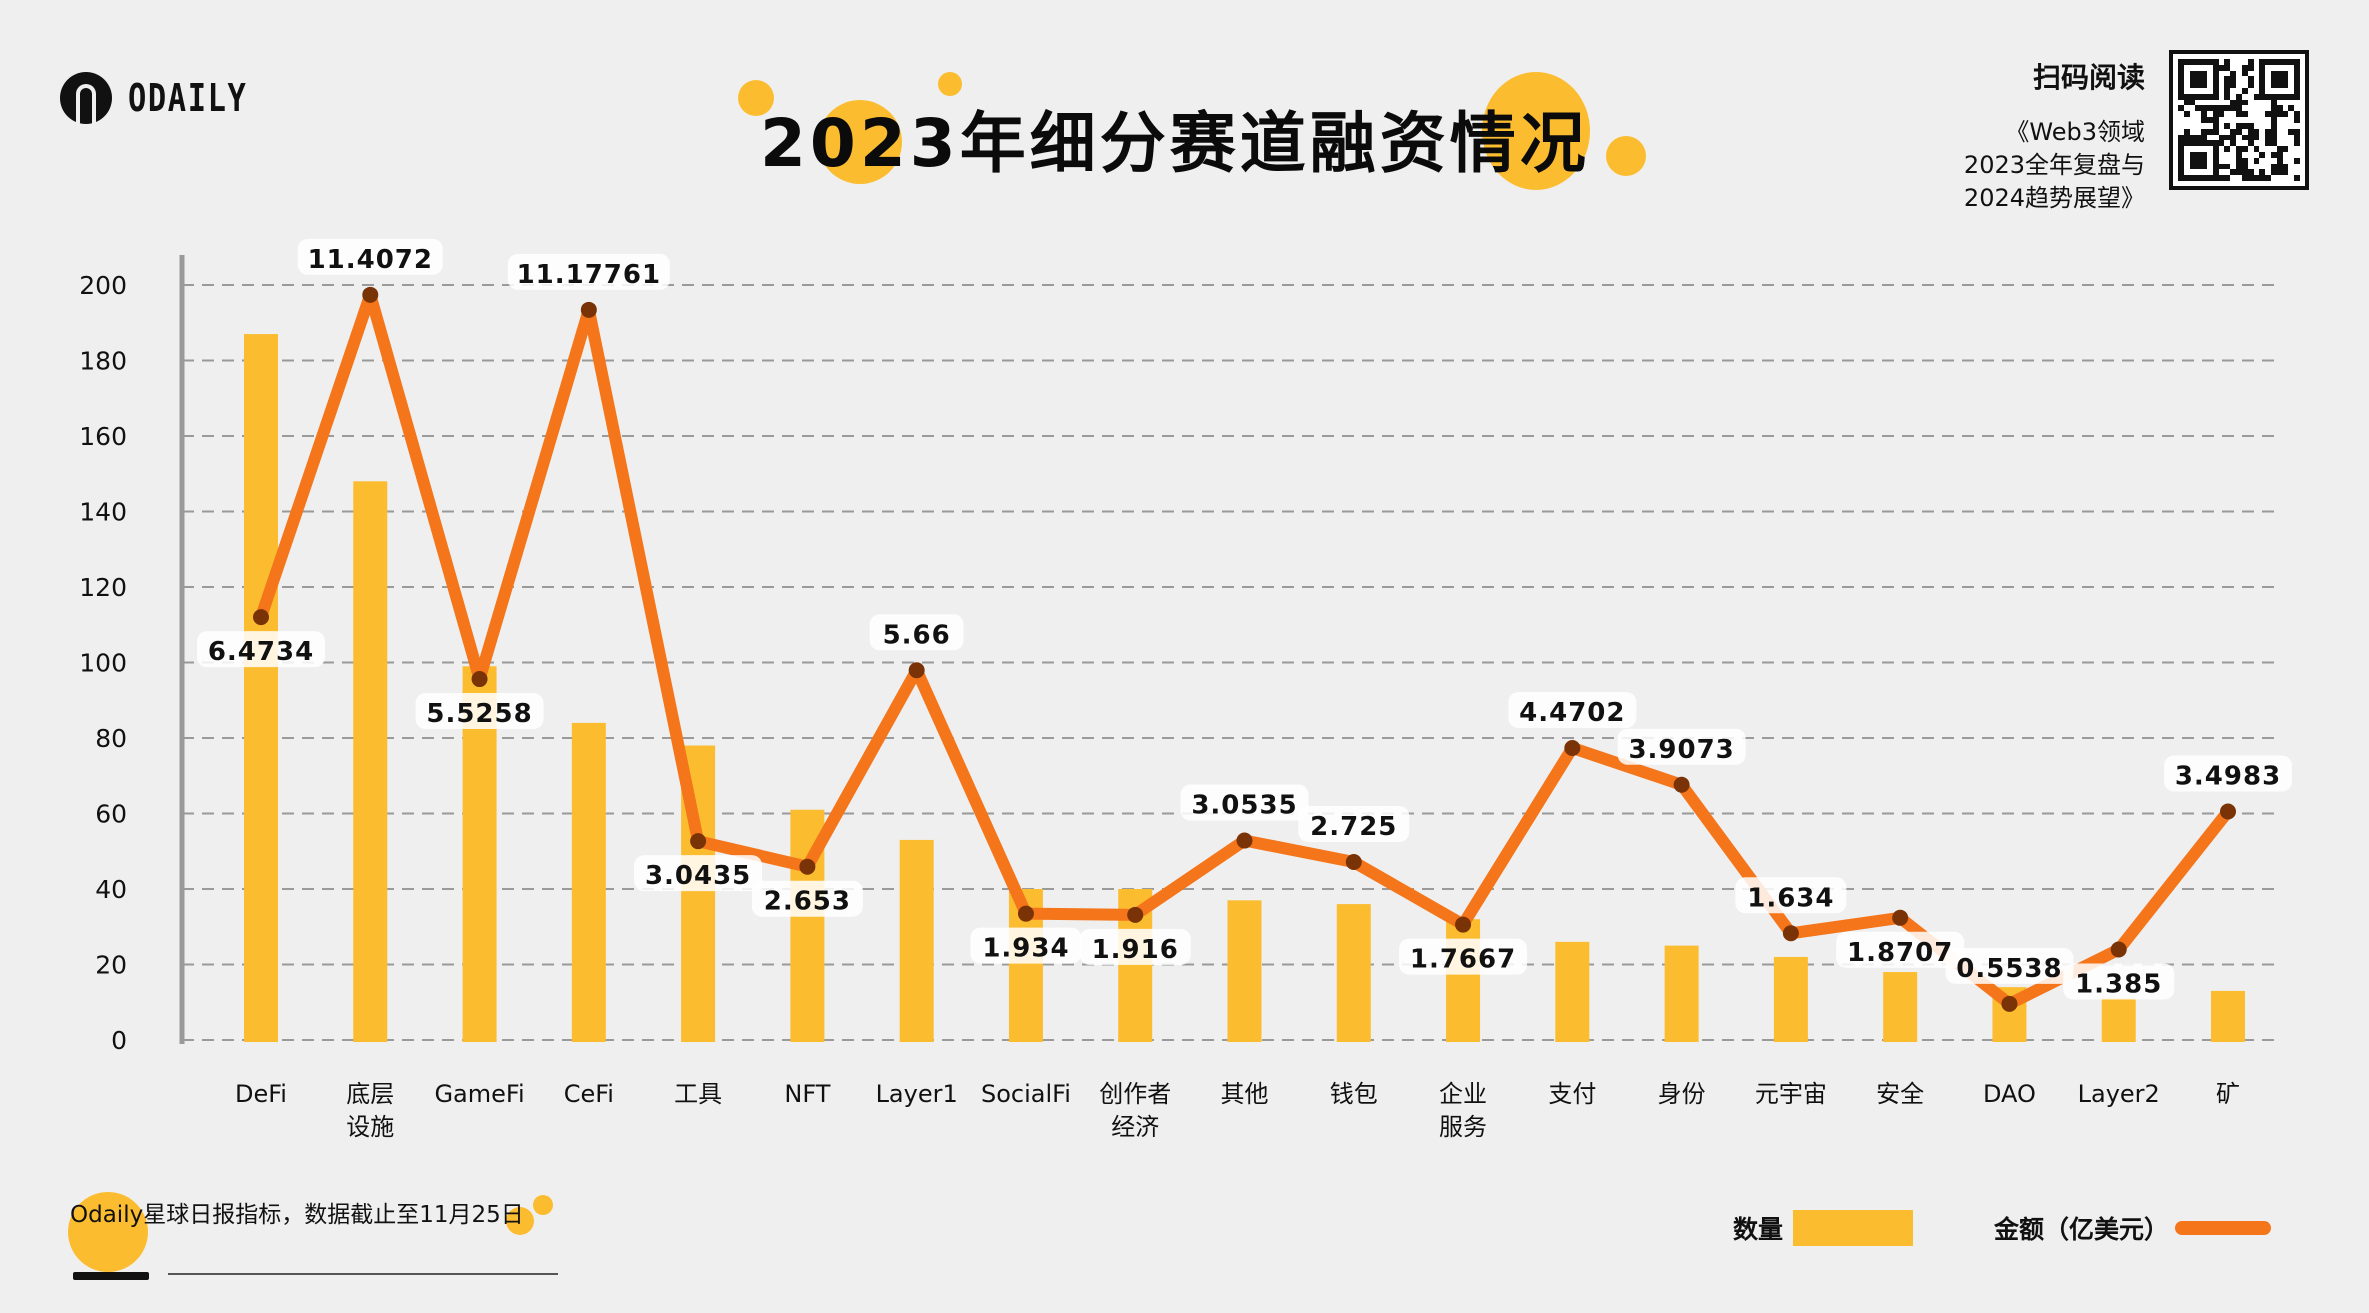  What do you see at coordinates (363, 1274) in the screenshot?
I see `footer-underline` at bounding box center [363, 1274].